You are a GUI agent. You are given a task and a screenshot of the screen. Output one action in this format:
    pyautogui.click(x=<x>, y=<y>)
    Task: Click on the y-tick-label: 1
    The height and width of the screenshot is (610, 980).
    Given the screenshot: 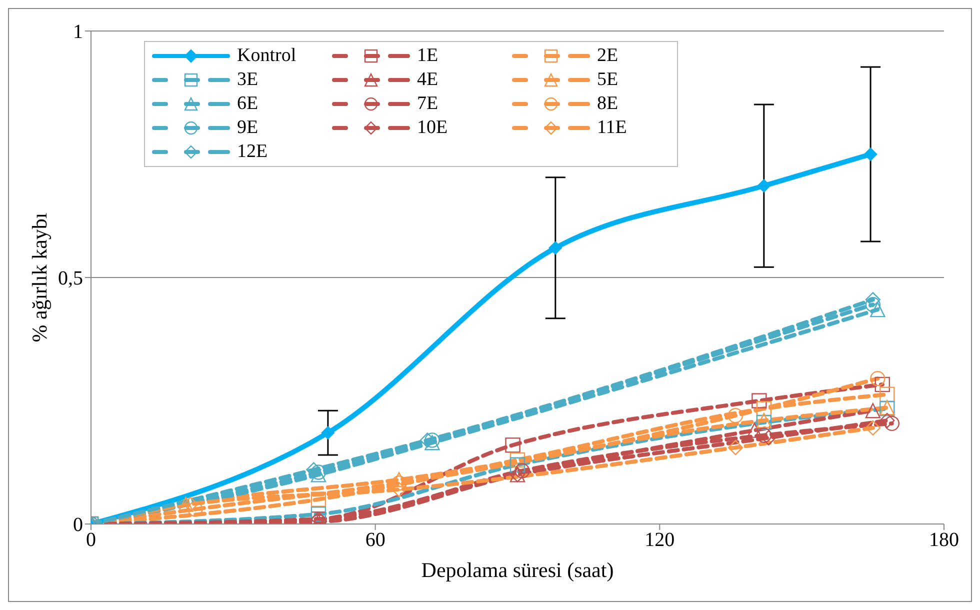 What is the action you would take?
    pyautogui.click(x=78, y=32)
    